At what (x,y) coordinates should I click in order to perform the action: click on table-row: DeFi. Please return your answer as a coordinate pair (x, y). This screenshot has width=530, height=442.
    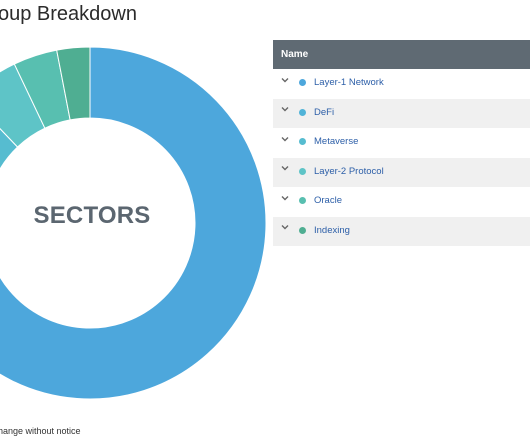
    Looking at the image, I should click on (401, 113).